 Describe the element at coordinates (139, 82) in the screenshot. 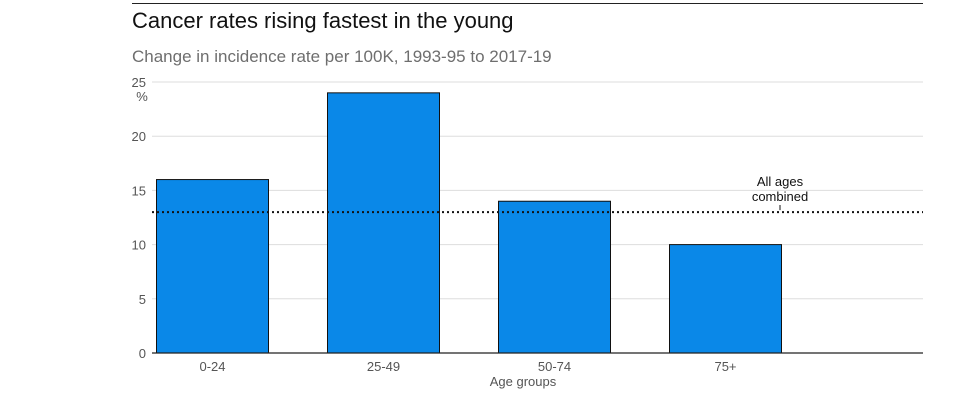

I see `y-tick-label: 25` at that location.